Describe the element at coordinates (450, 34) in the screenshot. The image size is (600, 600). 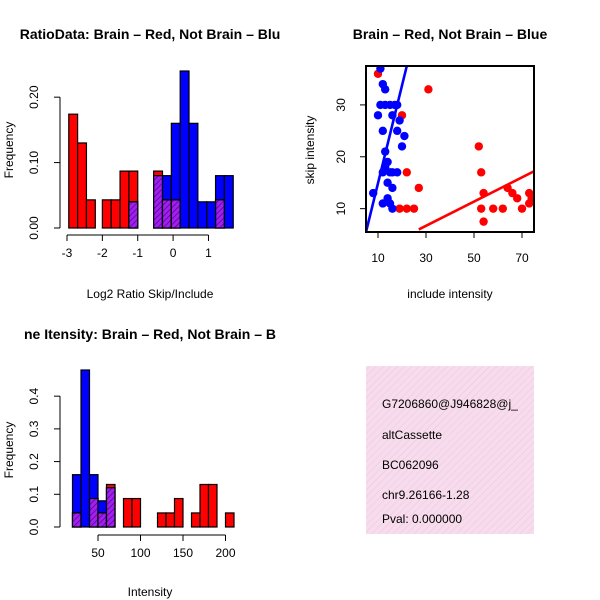
I see `scatter-title: Brain – Red, Not Brain – Blue` at that location.